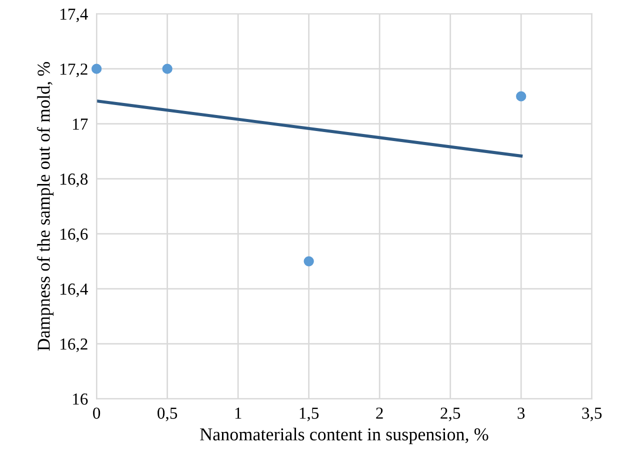  What do you see at coordinates (80, 124) in the screenshot?
I see `y-tick-label: 17` at bounding box center [80, 124].